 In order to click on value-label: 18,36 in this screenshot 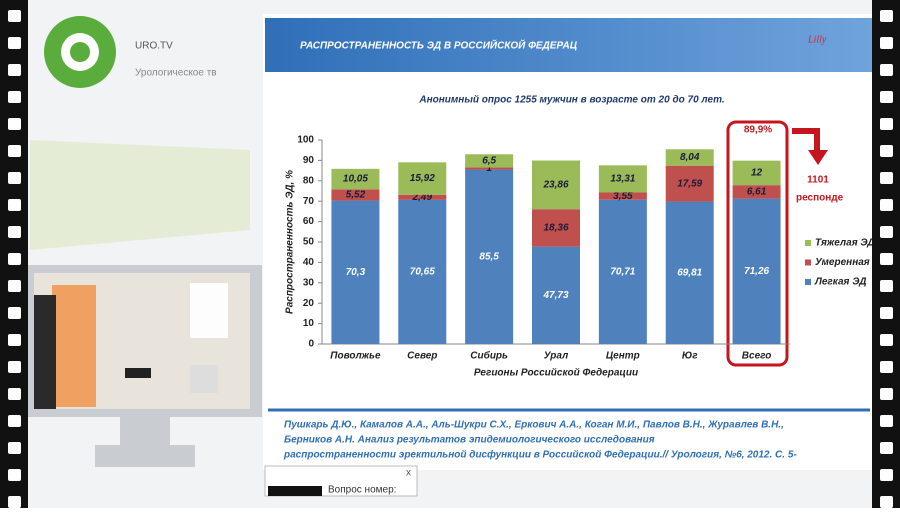, I will do `click(555, 228)`.